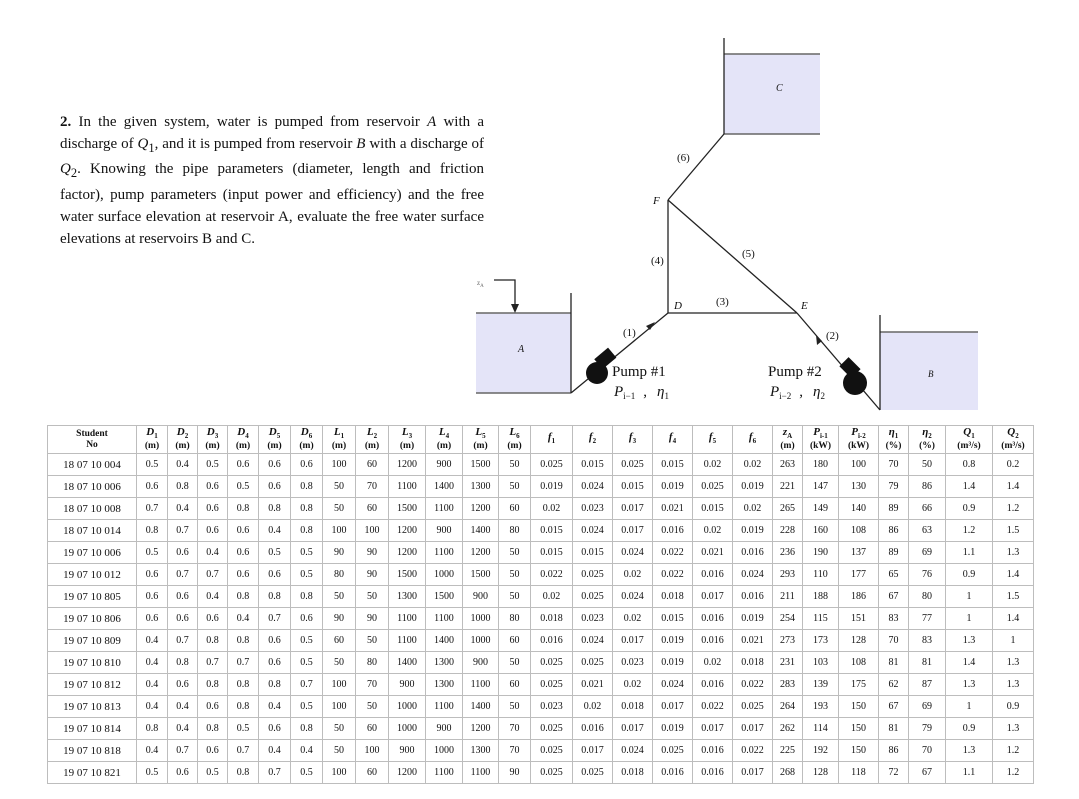  Describe the element at coordinates (787, 728) in the screenshot. I see `table-cell: 262` at that location.